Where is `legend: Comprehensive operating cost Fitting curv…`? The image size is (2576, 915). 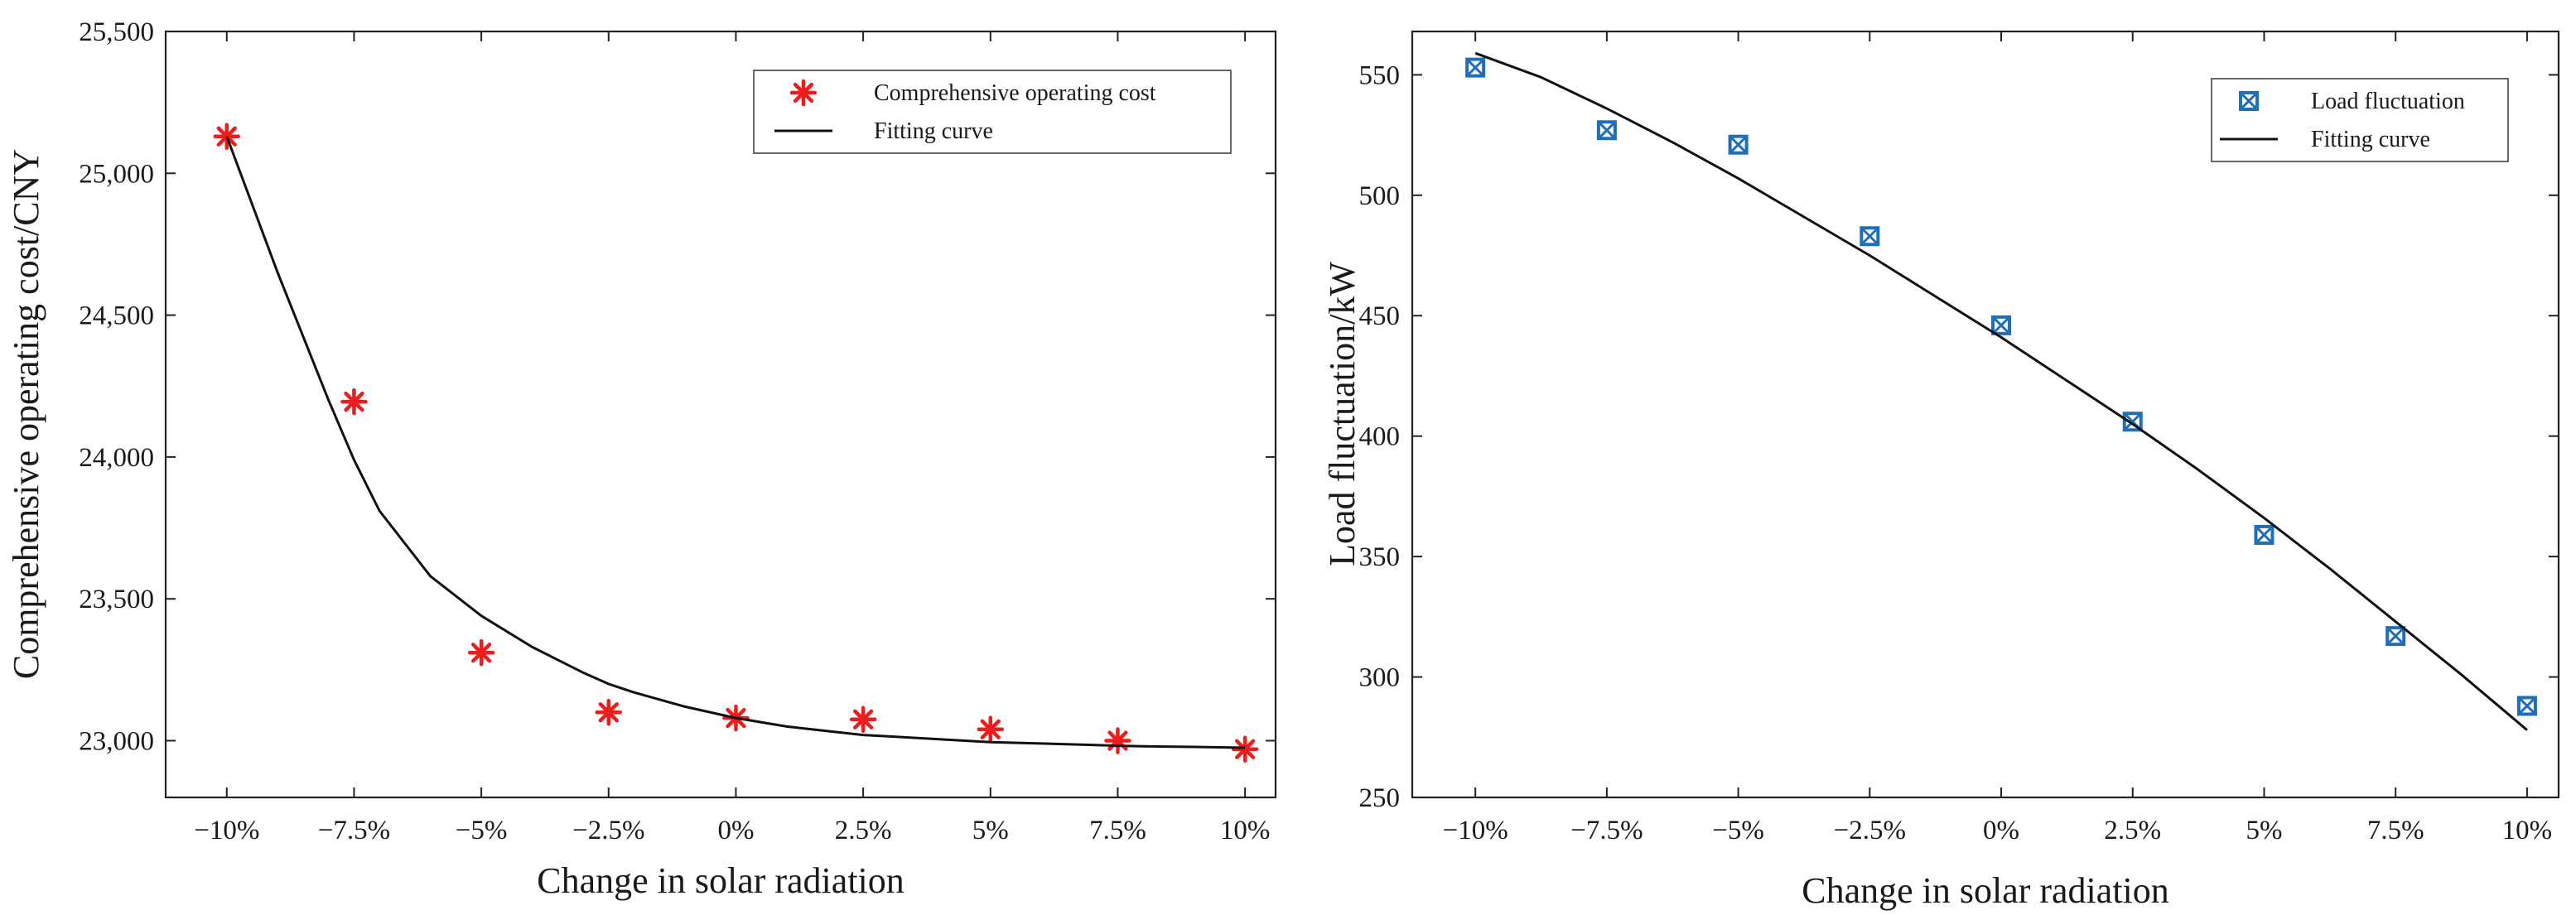 legend: Comprehensive operating cost Fitting curv… is located at coordinates (993, 112).